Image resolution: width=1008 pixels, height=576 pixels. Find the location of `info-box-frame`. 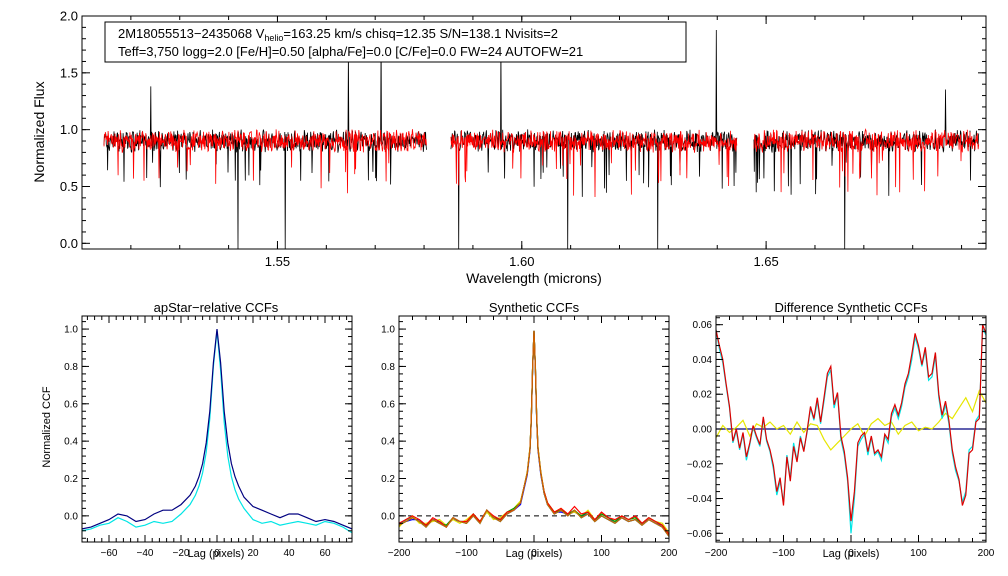

info-box-frame is located at coordinates (395, 42).